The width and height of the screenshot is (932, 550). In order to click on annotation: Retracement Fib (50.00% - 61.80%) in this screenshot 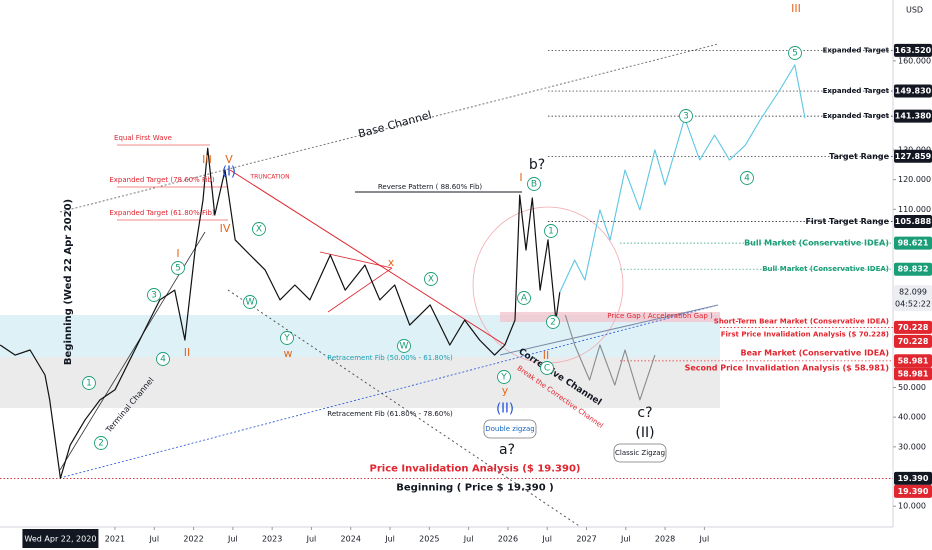, I will do `click(390, 358)`.